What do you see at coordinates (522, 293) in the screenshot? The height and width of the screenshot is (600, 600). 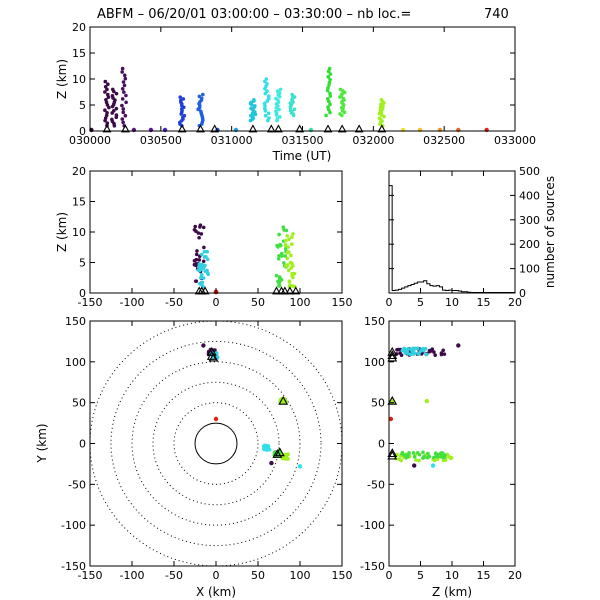 I see `y-tick-label: 0` at bounding box center [522, 293].